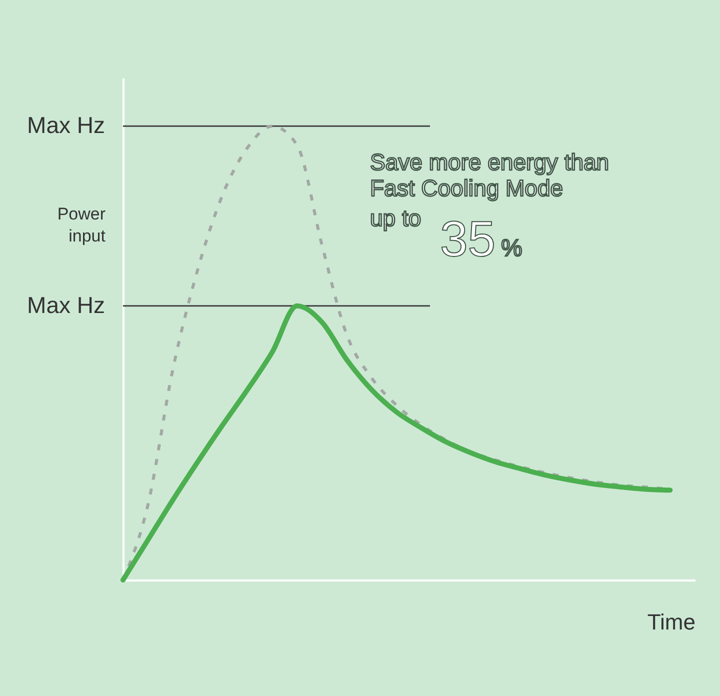  What do you see at coordinates (671, 622) in the screenshot?
I see `x-axis-title: Time` at bounding box center [671, 622].